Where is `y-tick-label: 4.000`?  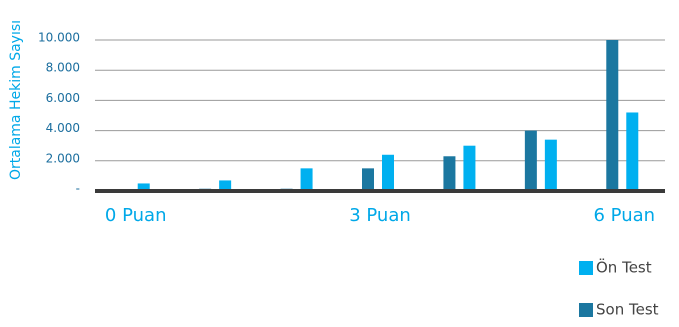 y-tick-label: 4.000 is located at coordinates (63, 128).